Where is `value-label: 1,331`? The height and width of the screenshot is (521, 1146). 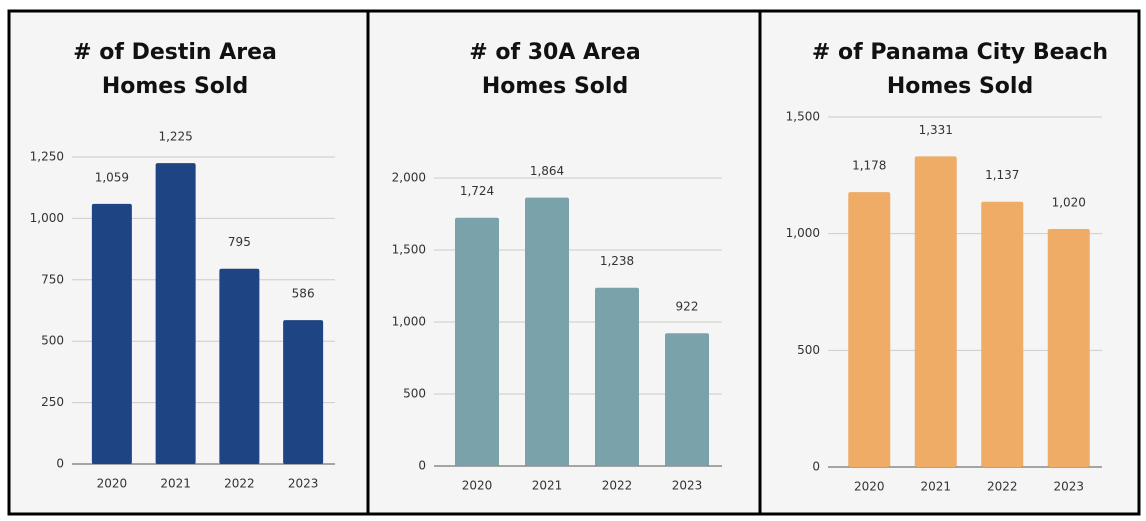 value-label: 1,331 is located at coordinates (936, 130).